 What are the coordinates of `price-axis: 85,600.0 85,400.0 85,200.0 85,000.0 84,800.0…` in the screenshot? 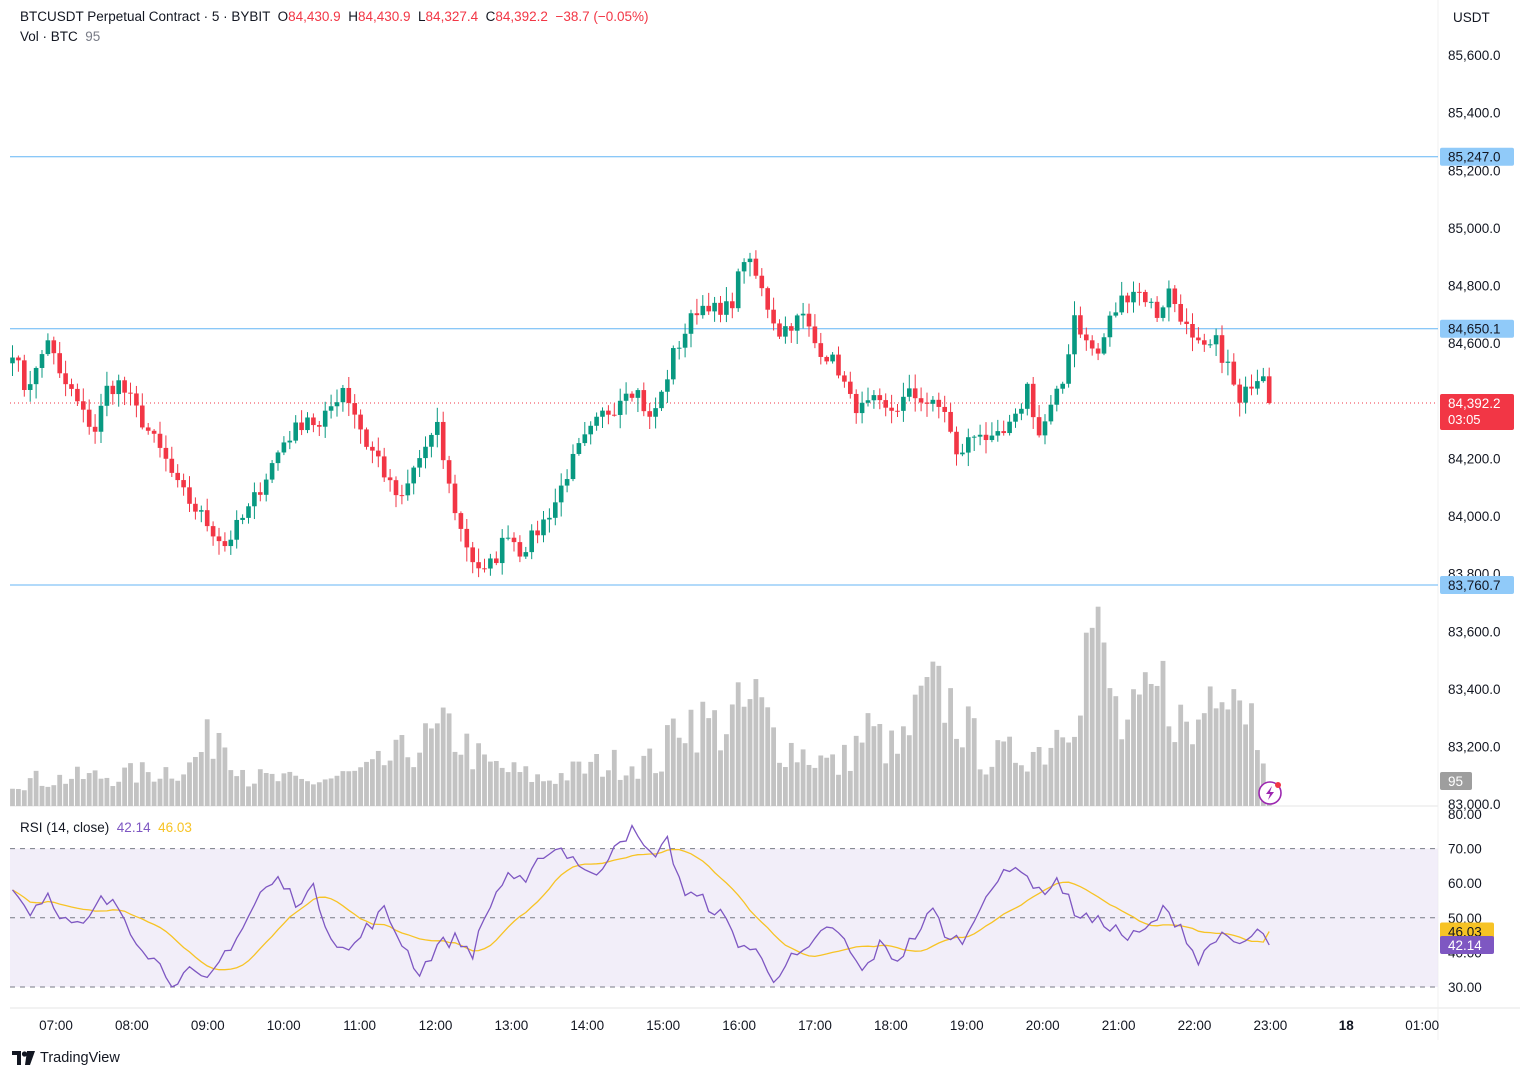 It's located at (1474, 430).